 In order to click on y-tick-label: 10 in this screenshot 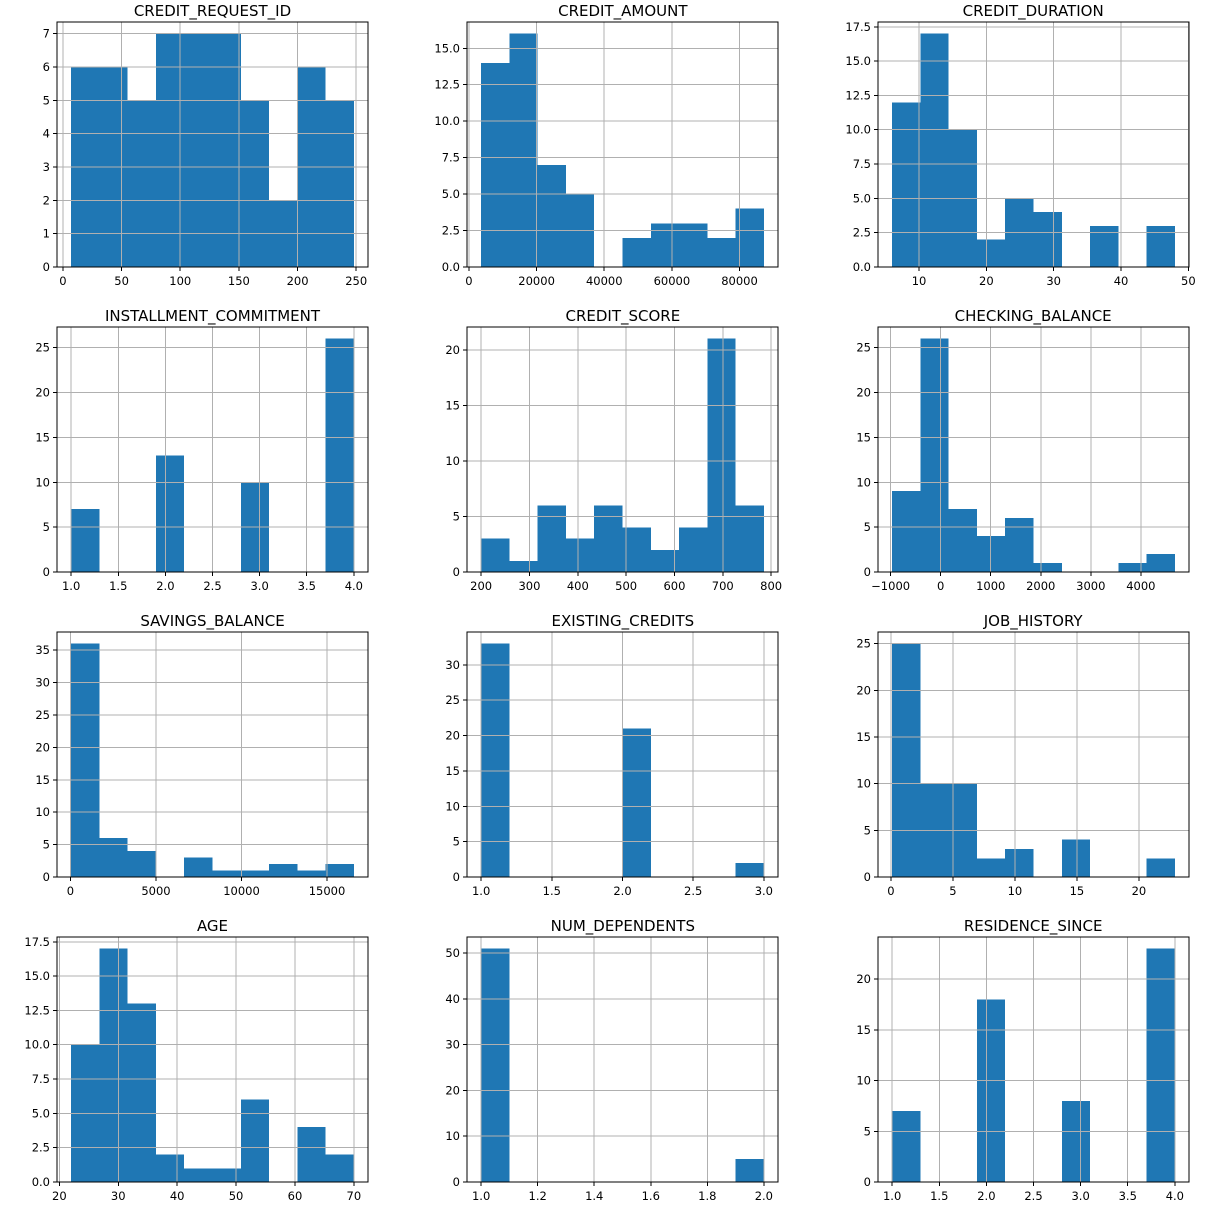, I will do `click(42, 812)`.